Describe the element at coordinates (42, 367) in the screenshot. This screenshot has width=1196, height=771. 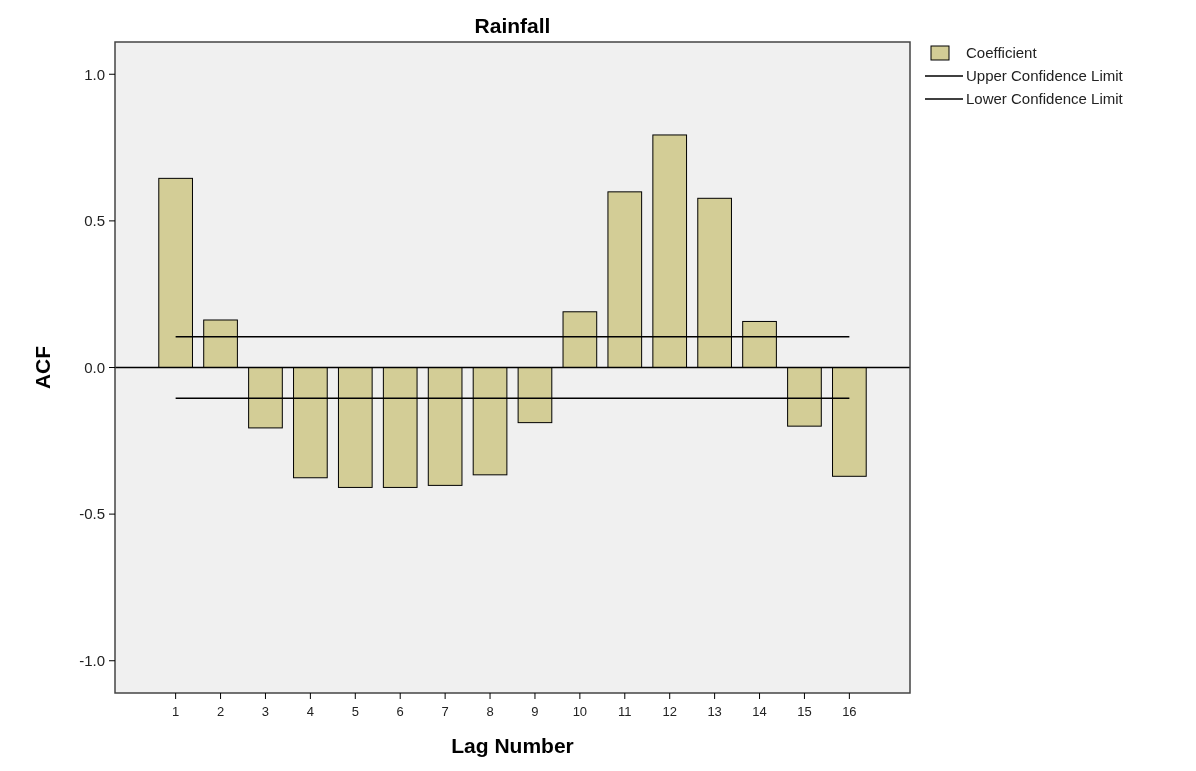
I see `y-axis-title: ACF` at that location.